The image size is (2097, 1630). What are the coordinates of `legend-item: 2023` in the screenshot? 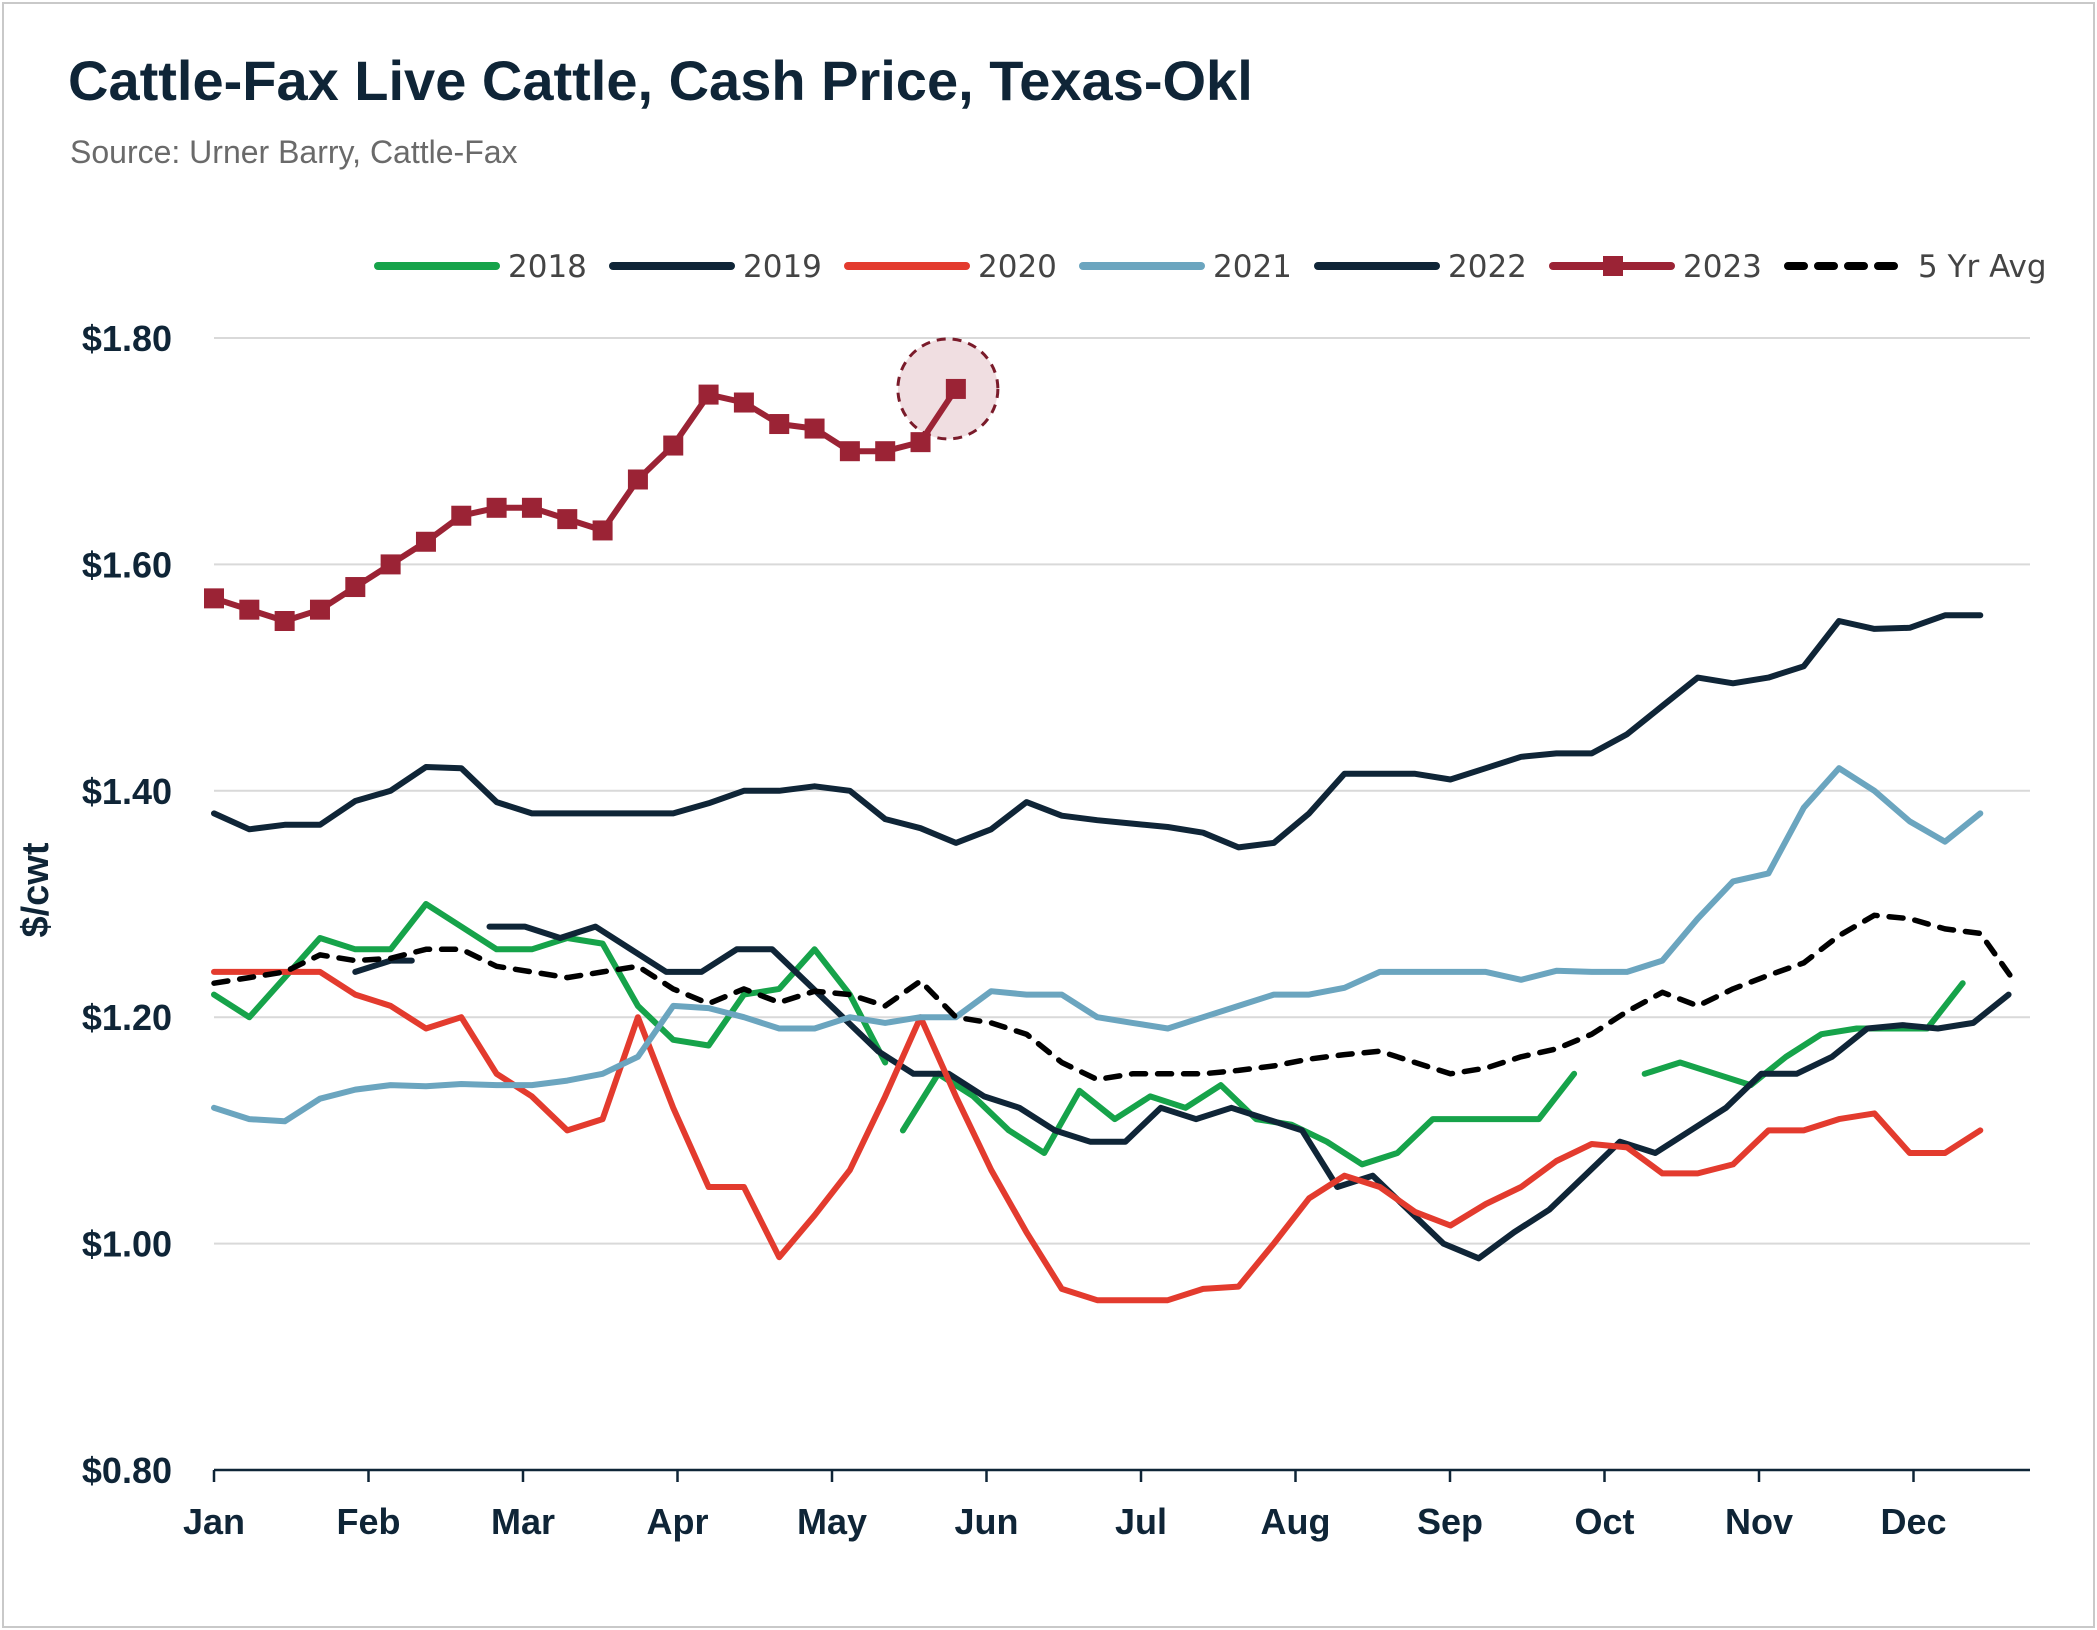 It's located at (1655, 267).